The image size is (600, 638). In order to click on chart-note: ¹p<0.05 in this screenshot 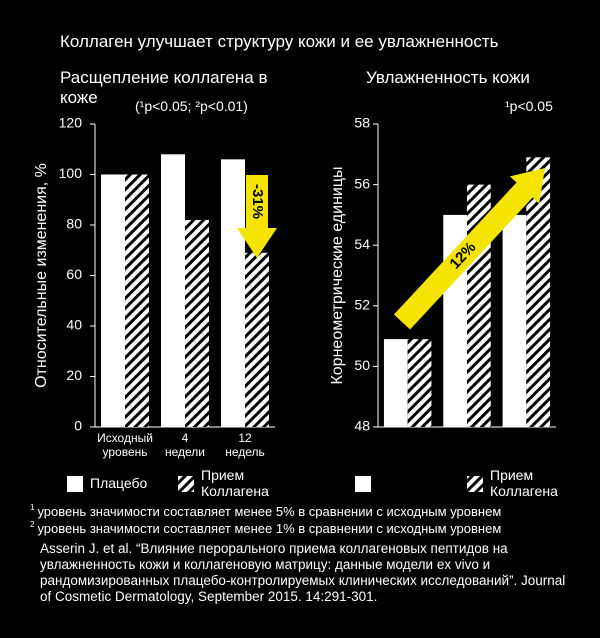, I will do `click(529, 106)`.